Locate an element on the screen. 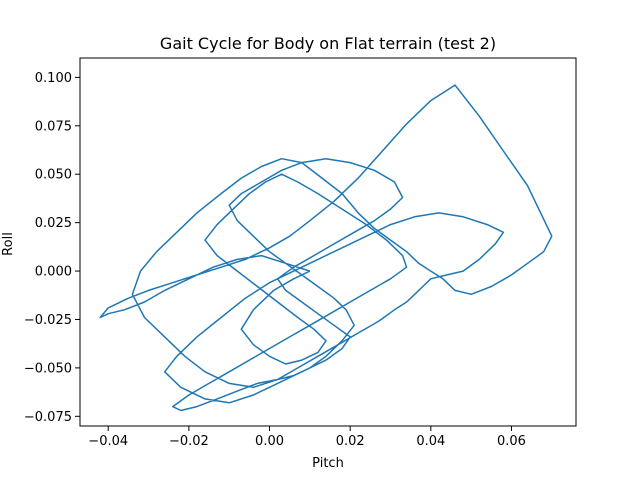  x-axis: −0.04 −0.02 0.00 0.02 0.04 0.06 is located at coordinates (307, 437).